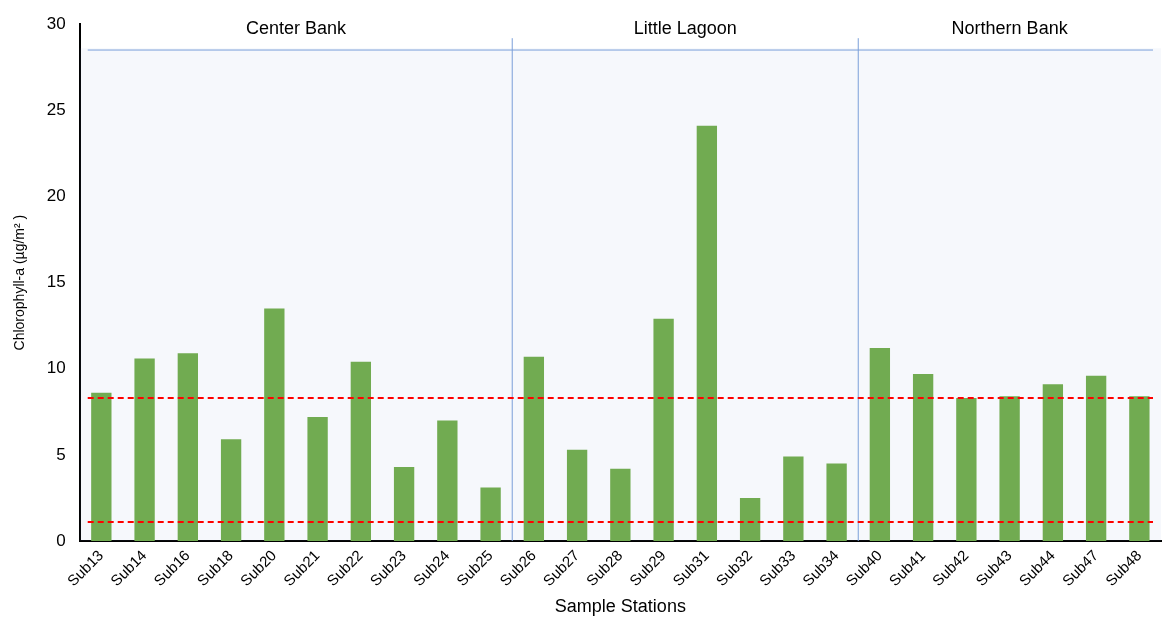  I want to click on y-tick-label: 5, so click(61, 454).